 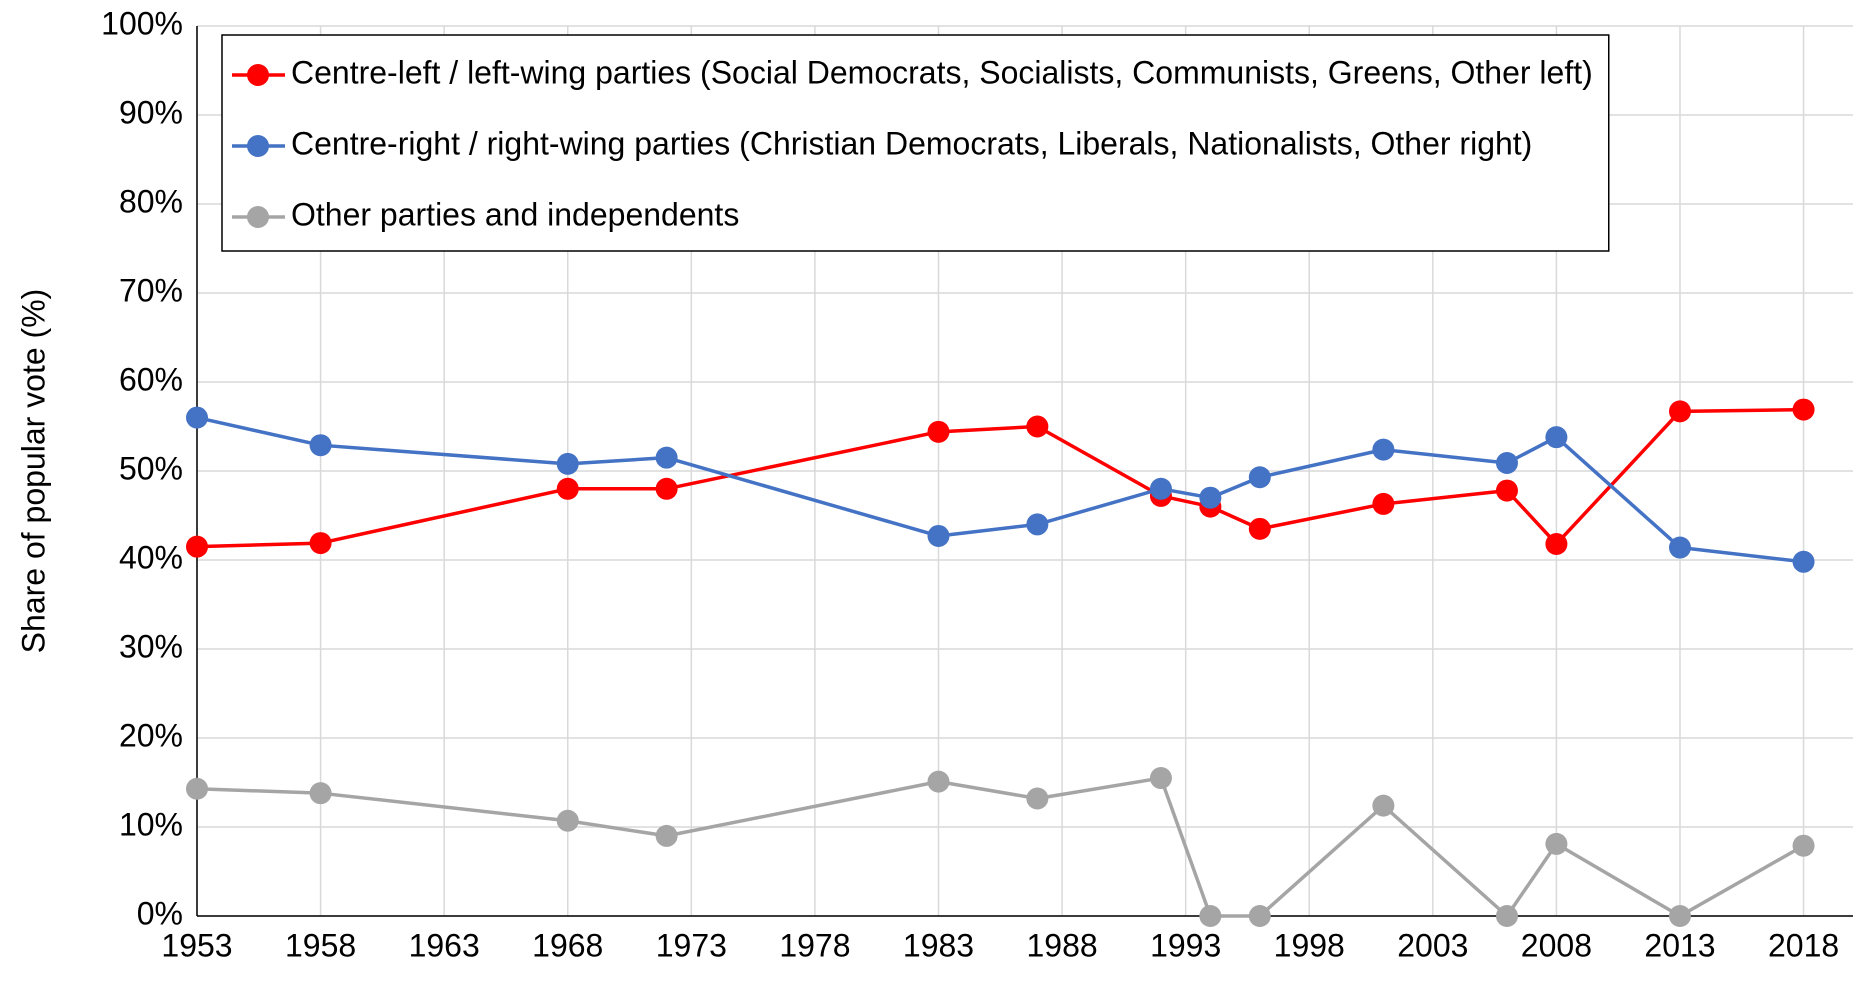 What do you see at coordinates (1185, 945) in the screenshot?
I see `x-tick-label: 1993` at bounding box center [1185, 945].